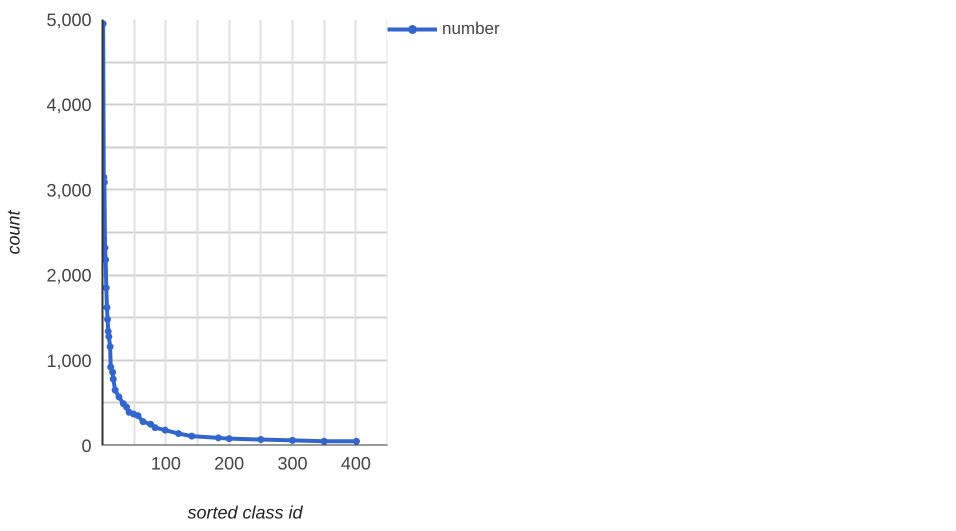 The width and height of the screenshot is (956, 531). What do you see at coordinates (292, 464) in the screenshot?
I see `x-tick-label: 300` at bounding box center [292, 464].